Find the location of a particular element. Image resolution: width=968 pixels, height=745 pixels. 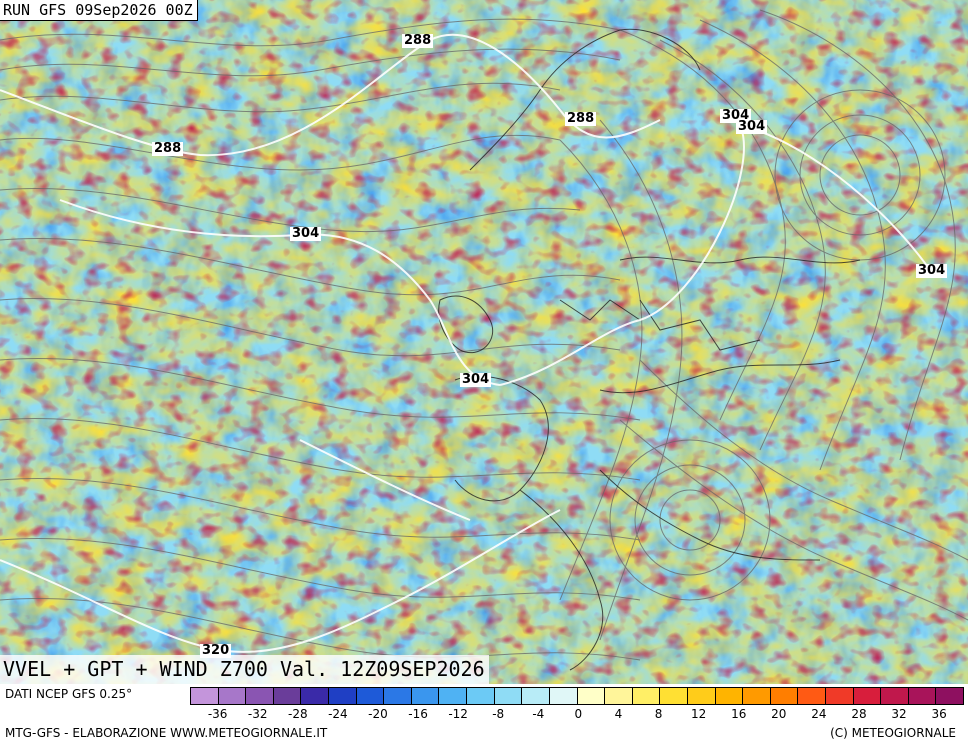

colorbar-tick-label: 20 is located at coordinates (779, 714).